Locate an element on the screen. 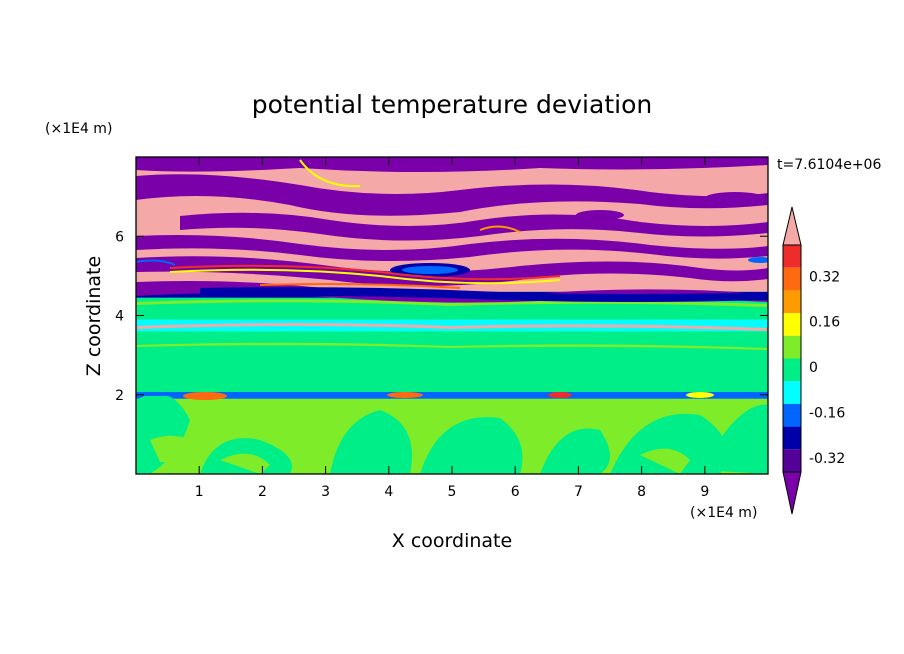  chart-title: potential temperature deviation is located at coordinates (452, 104).